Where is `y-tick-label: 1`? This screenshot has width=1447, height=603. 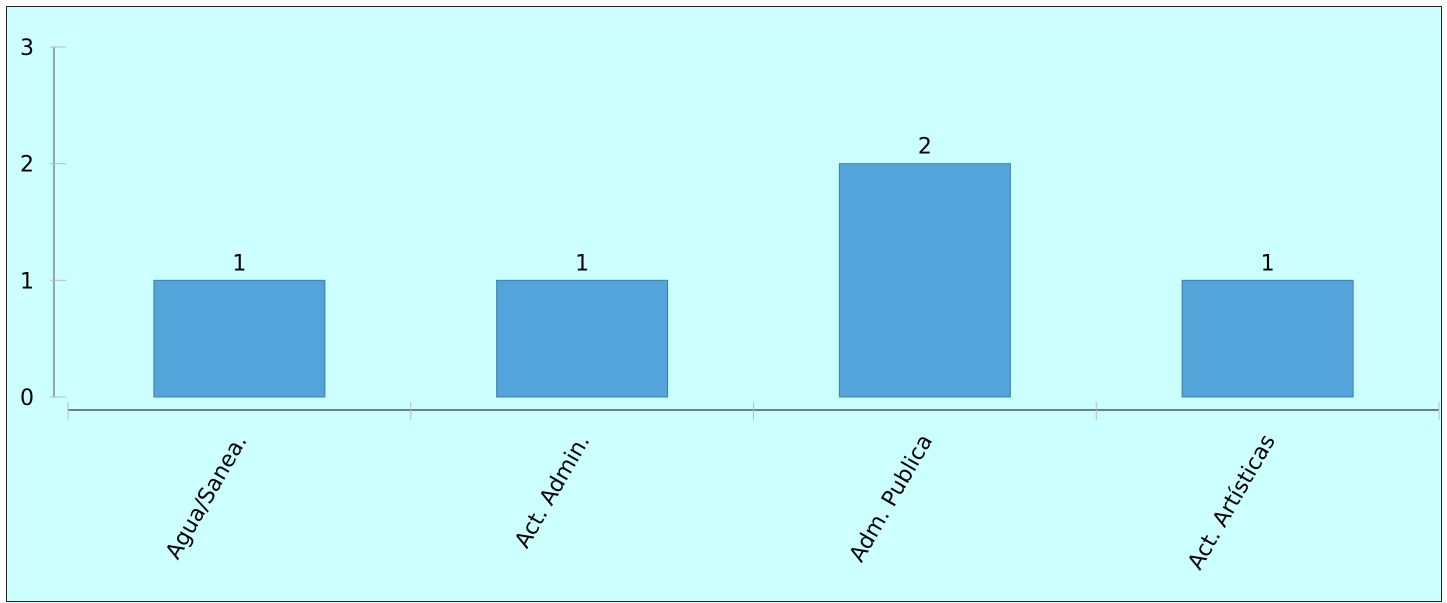 y-tick-label: 1 is located at coordinates (27, 281).